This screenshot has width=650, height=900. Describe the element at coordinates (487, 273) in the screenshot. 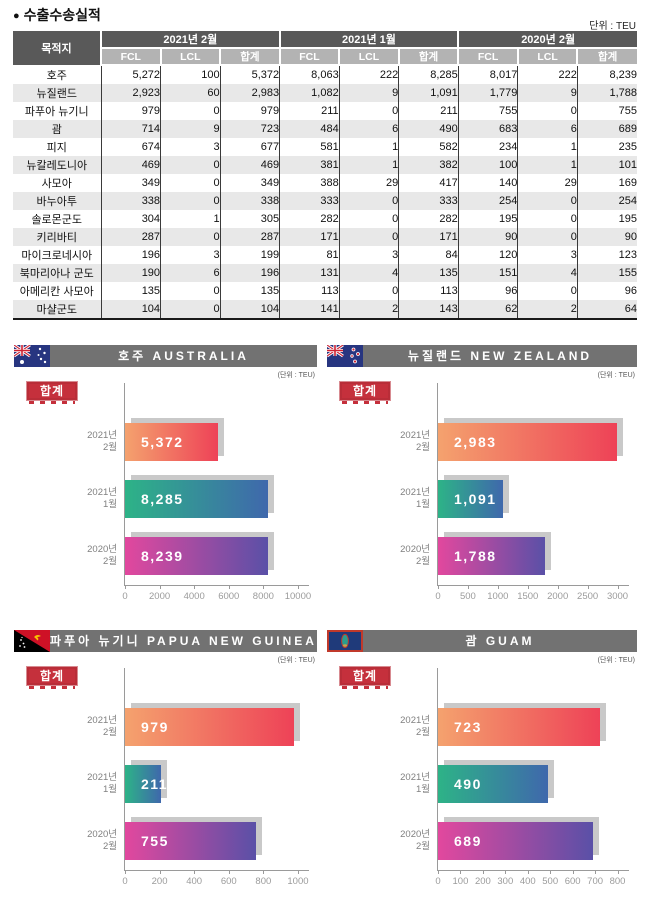

I see `value-cell: 151` at that location.